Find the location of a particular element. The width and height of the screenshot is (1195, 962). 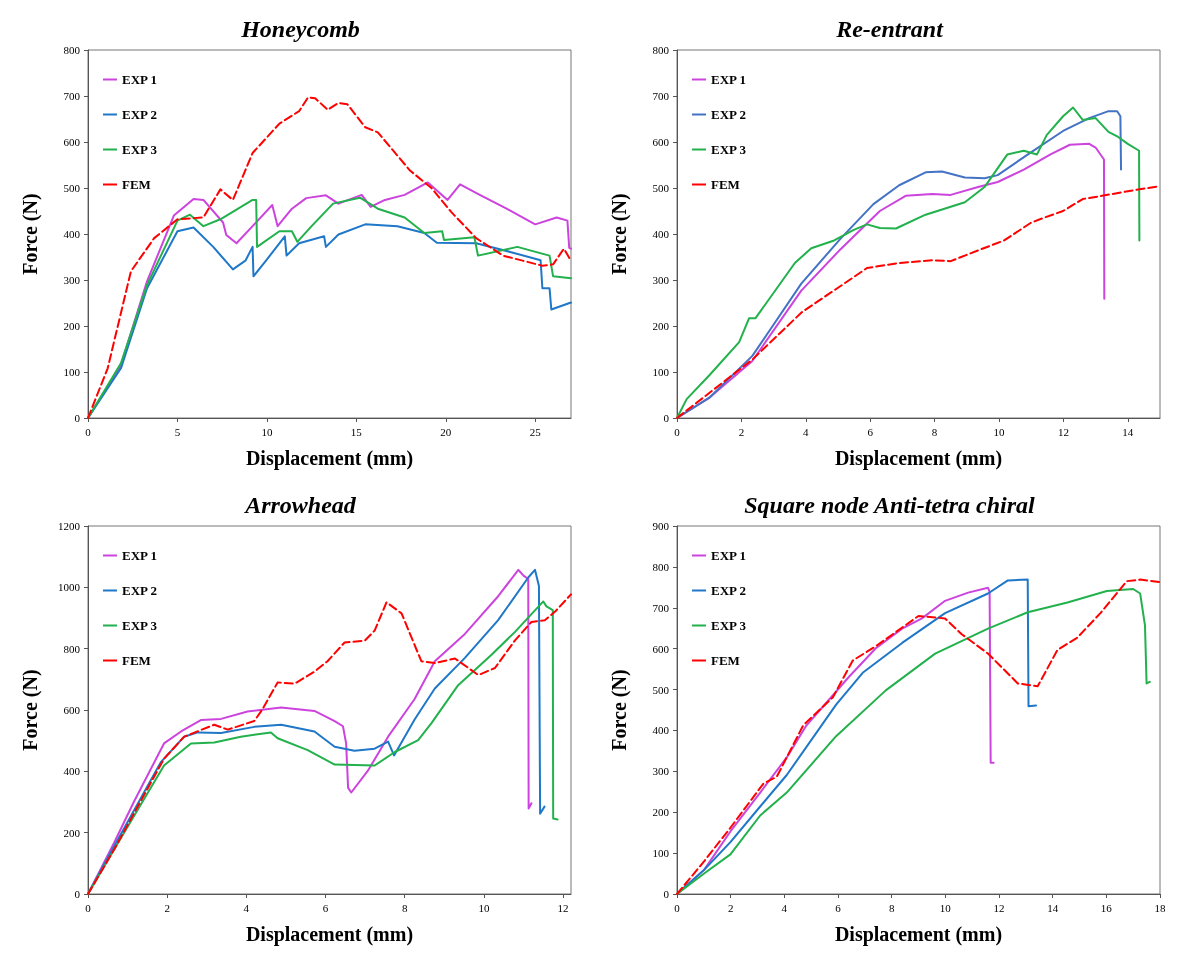

y-tick-label: 1000 is located at coordinates (69, 587).